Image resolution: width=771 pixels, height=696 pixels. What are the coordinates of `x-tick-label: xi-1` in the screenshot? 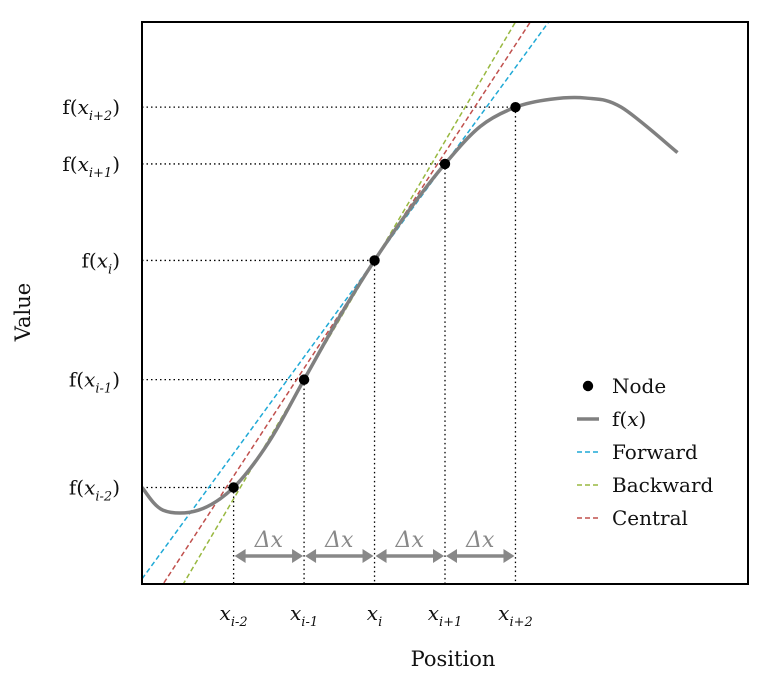 It's located at (304, 615).